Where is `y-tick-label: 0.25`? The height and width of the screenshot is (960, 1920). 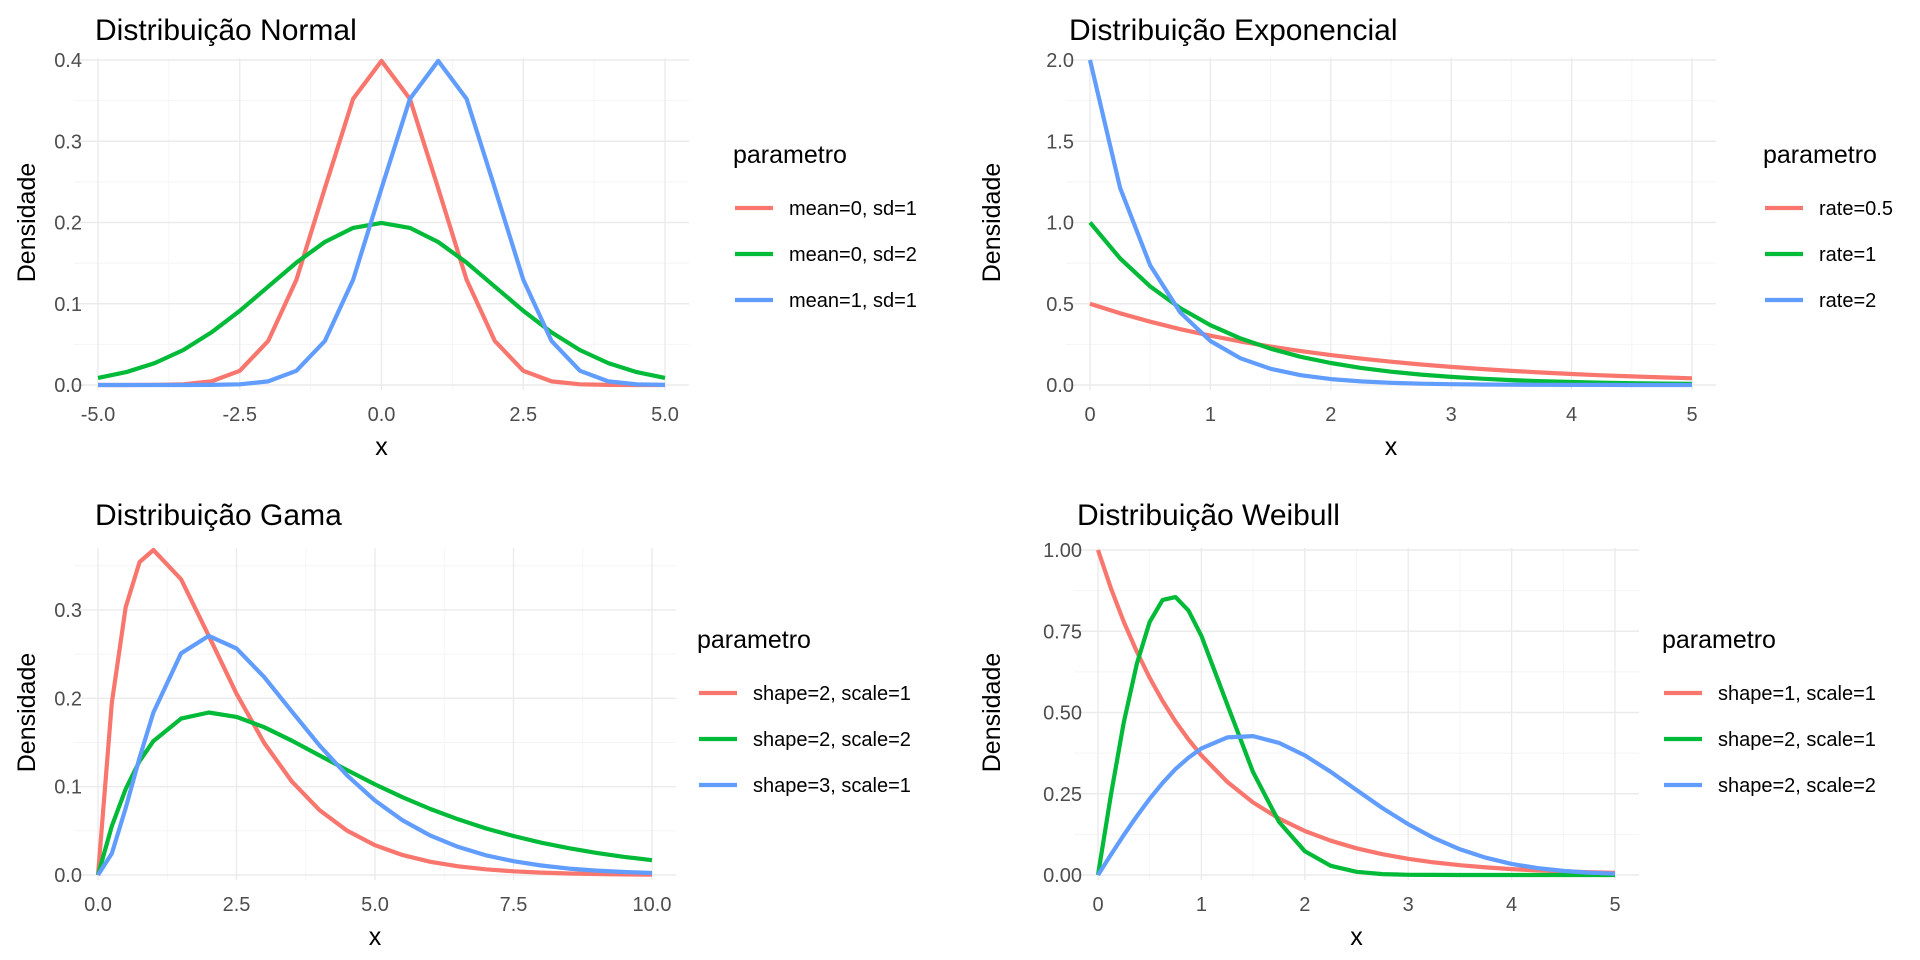 y-tick-label: 0.25 is located at coordinates (1062, 795).